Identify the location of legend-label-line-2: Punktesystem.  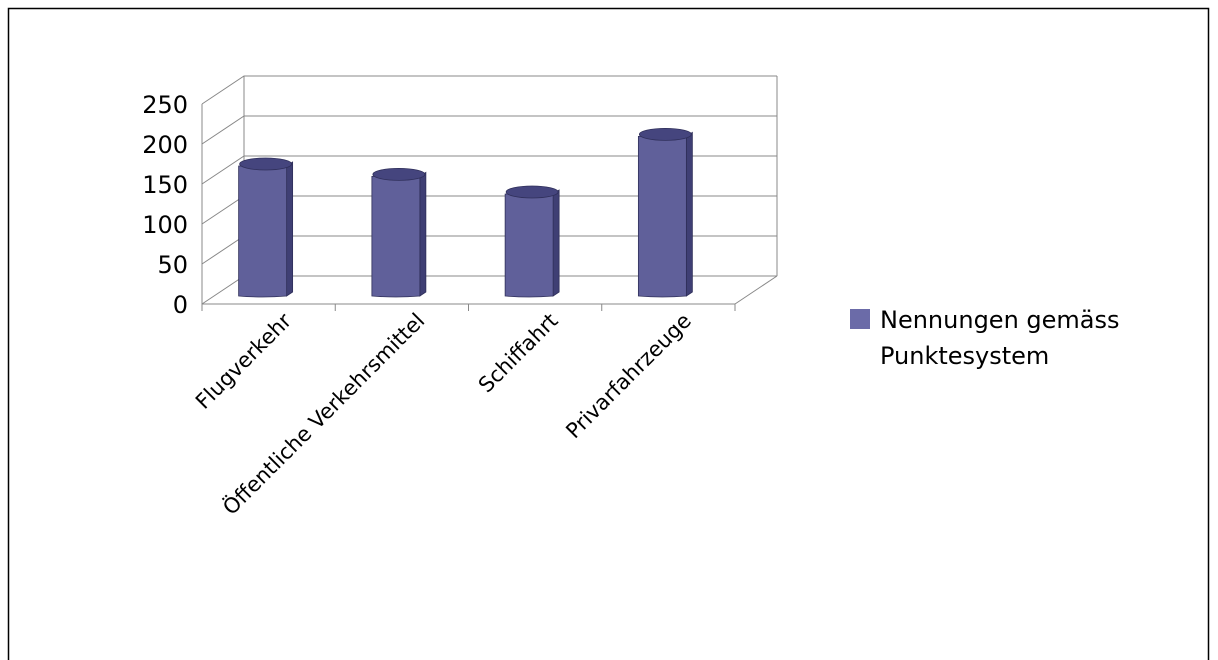
(964, 356).